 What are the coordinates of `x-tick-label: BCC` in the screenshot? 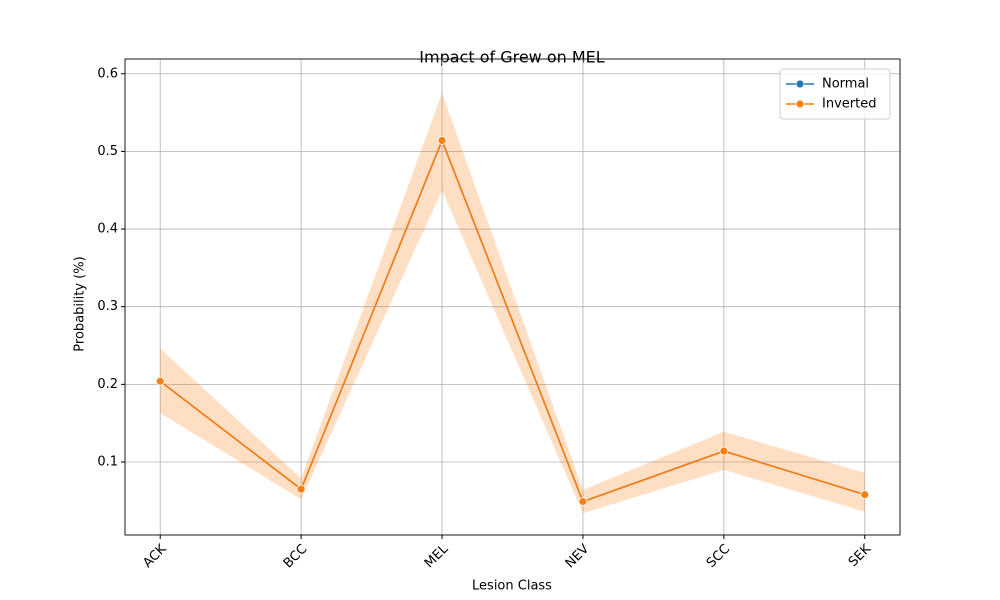 It's located at (296, 557).